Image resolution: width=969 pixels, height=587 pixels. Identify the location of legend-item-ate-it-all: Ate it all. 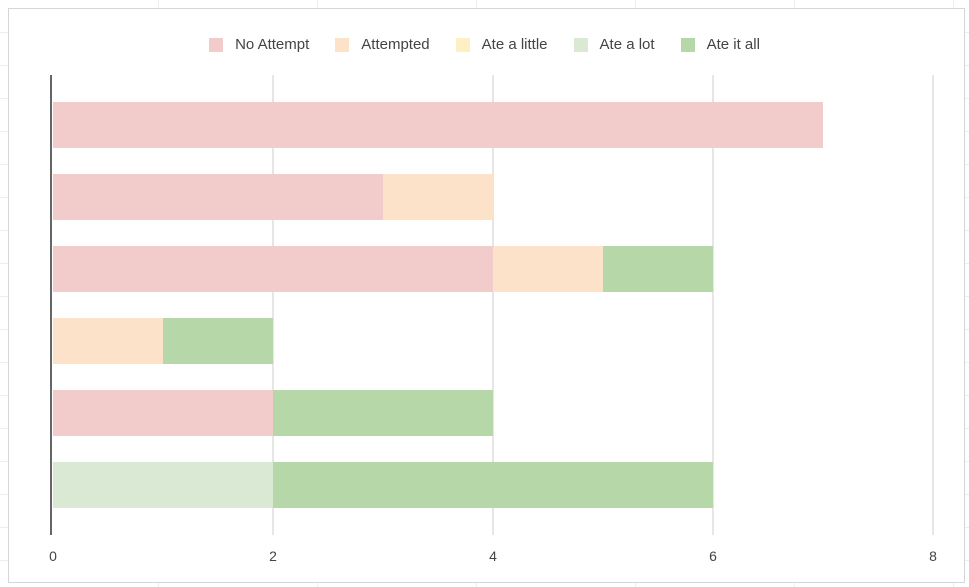
(720, 44).